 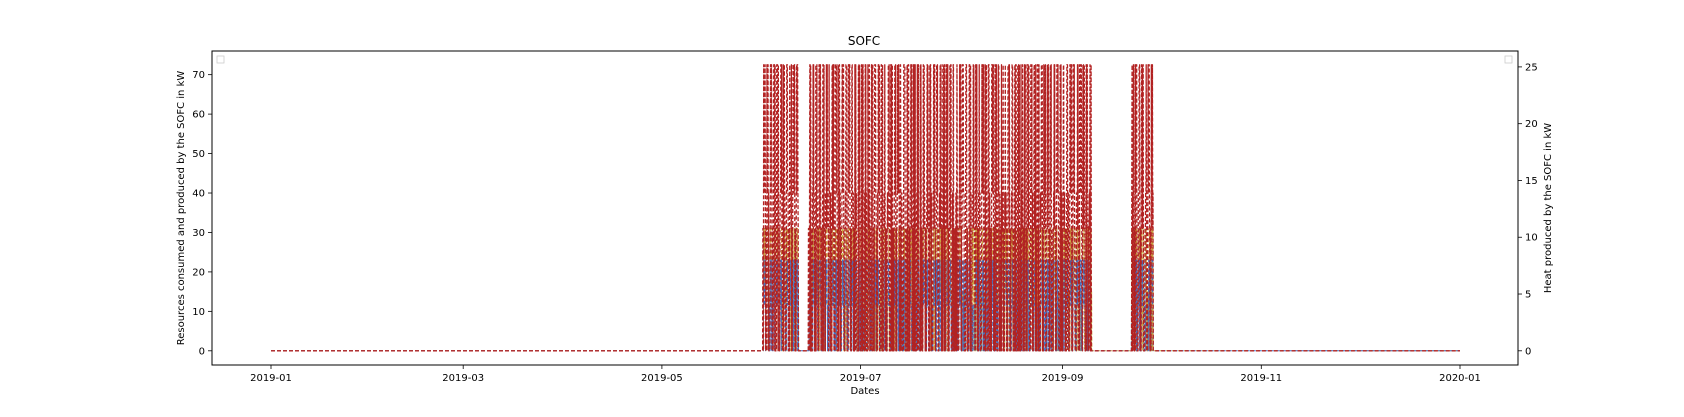 I want to click on y-right-axis-label: Heat produced by the SOFC in kW, so click(x=1548, y=208).